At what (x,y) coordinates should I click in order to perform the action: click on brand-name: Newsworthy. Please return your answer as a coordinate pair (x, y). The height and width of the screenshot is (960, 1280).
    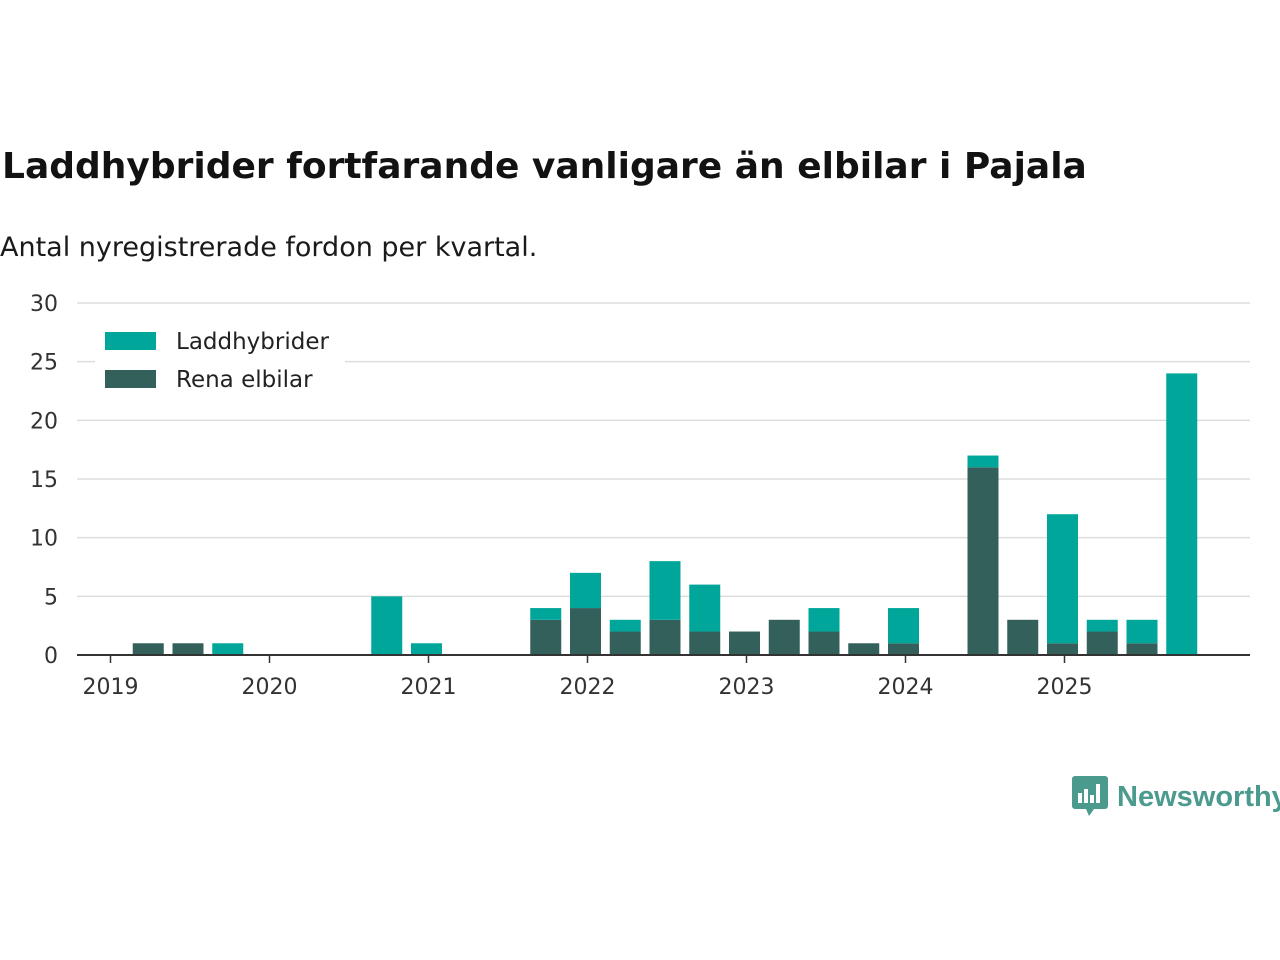
    Looking at the image, I should click on (1198, 796).